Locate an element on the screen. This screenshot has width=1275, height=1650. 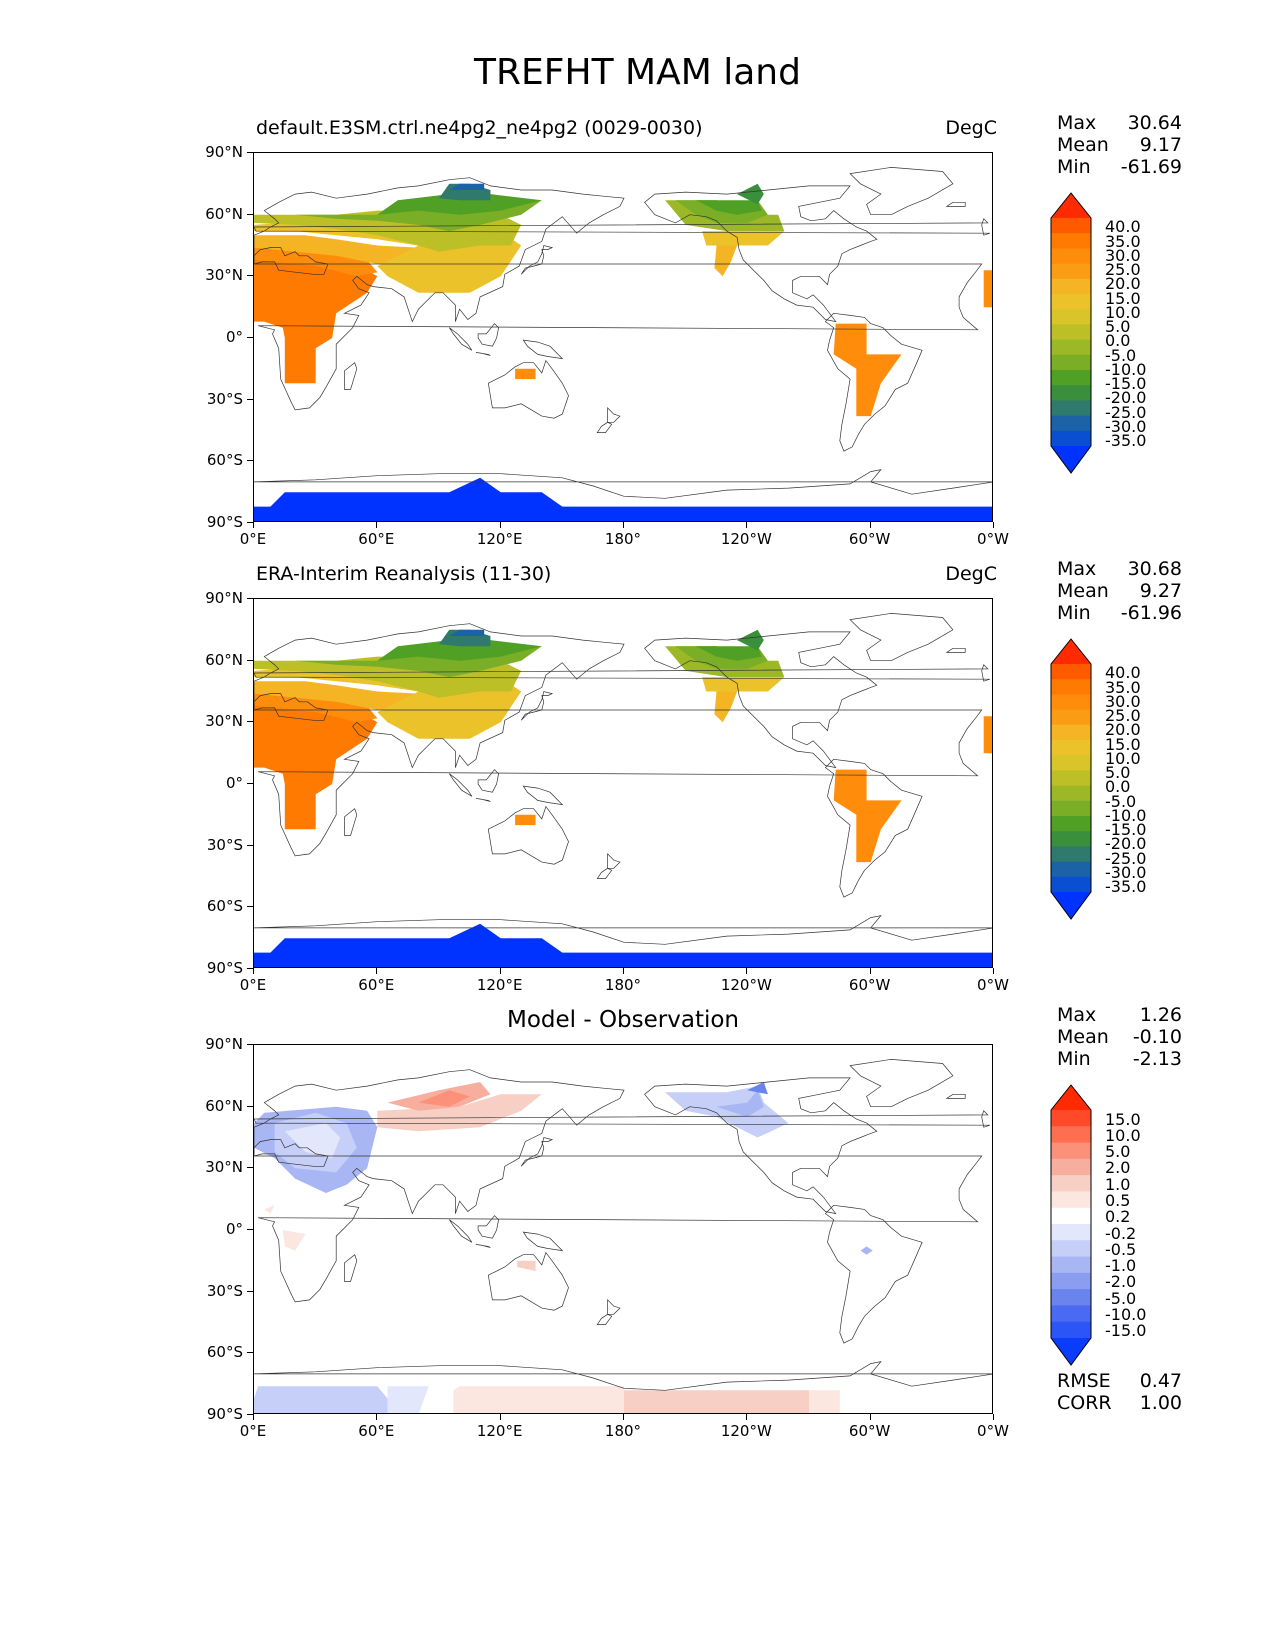
colorbar-tick-label: 0.0 is located at coordinates (1118, 341).